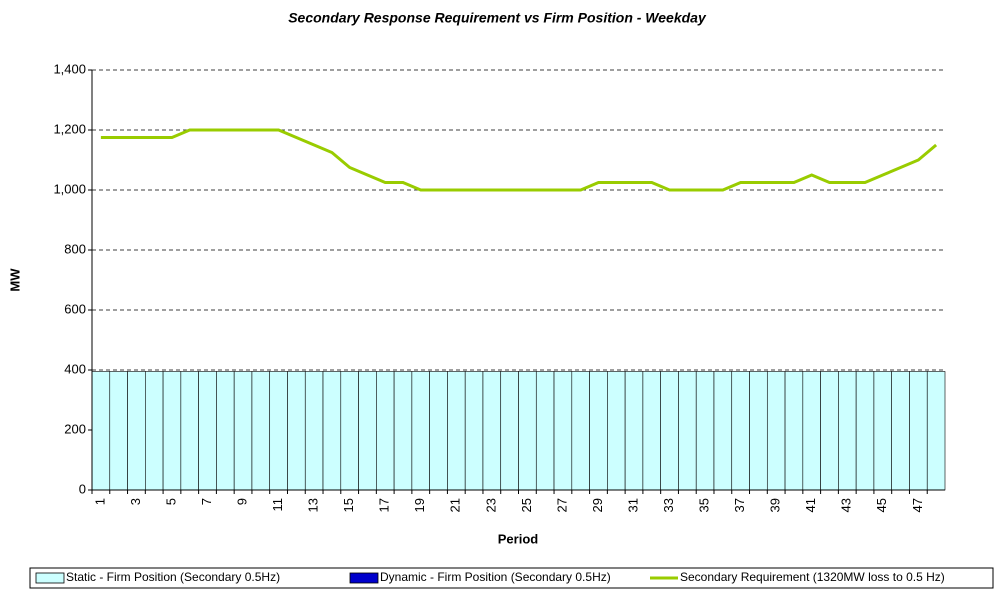 Image resolution: width=995 pixels, height=595 pixels. What do you see at coordinates (75, 308) in the screenshot?
I see `y-tick-label: 600` at bounding box center [75, 308].